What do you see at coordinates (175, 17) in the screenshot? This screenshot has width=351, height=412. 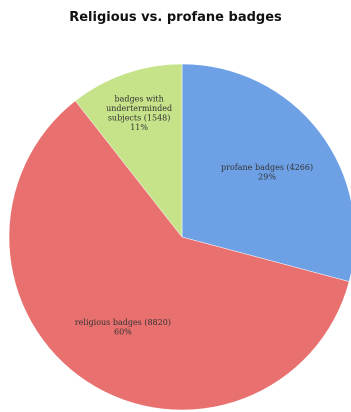 I see `chart-title: Religious vs. profane badges` at bounding box center [175, 17].